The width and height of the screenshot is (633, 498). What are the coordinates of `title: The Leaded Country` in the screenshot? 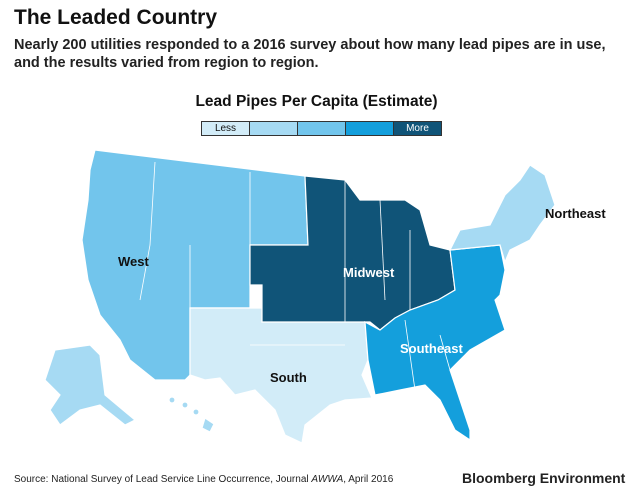 It's located at (116, 17).